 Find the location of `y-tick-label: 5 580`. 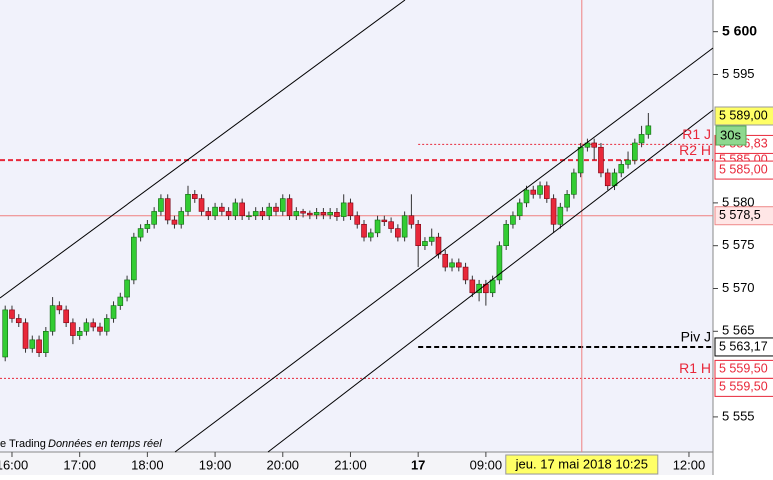

y-tick-label: 5 580 is located at coordinates (738, 201).